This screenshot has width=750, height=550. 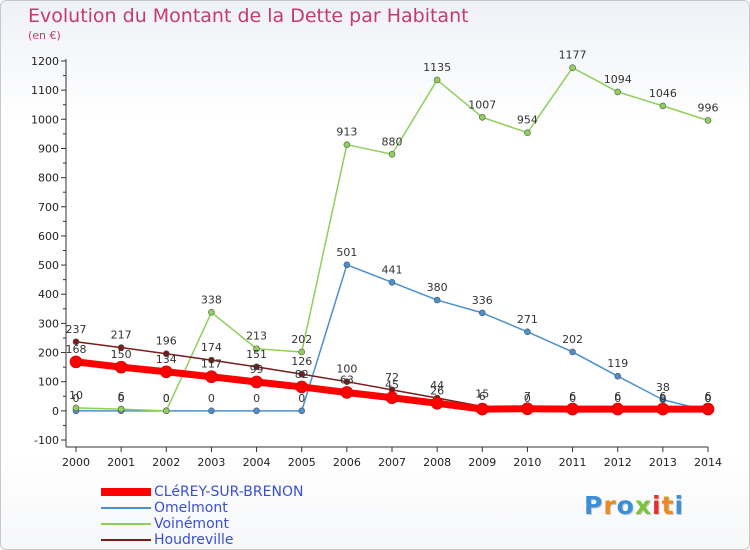 What do you see at coordinates (437, 462) in the screenshot?
I see `x-tick-label: 2008` at bounding box center [437, 462].